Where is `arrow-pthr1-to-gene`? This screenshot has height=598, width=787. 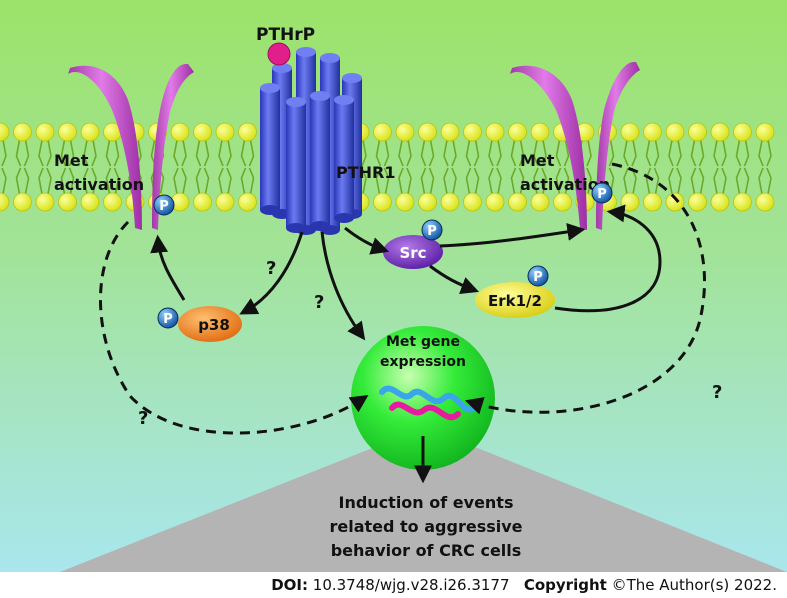 arrow-pthr1-to-gene is located at coordinates (343, 286).